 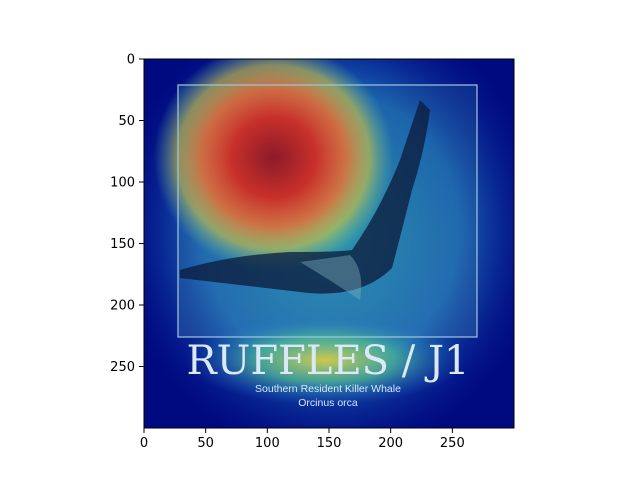 I want to click on x-tick-label-3: 150, so click(x=329, y=443).